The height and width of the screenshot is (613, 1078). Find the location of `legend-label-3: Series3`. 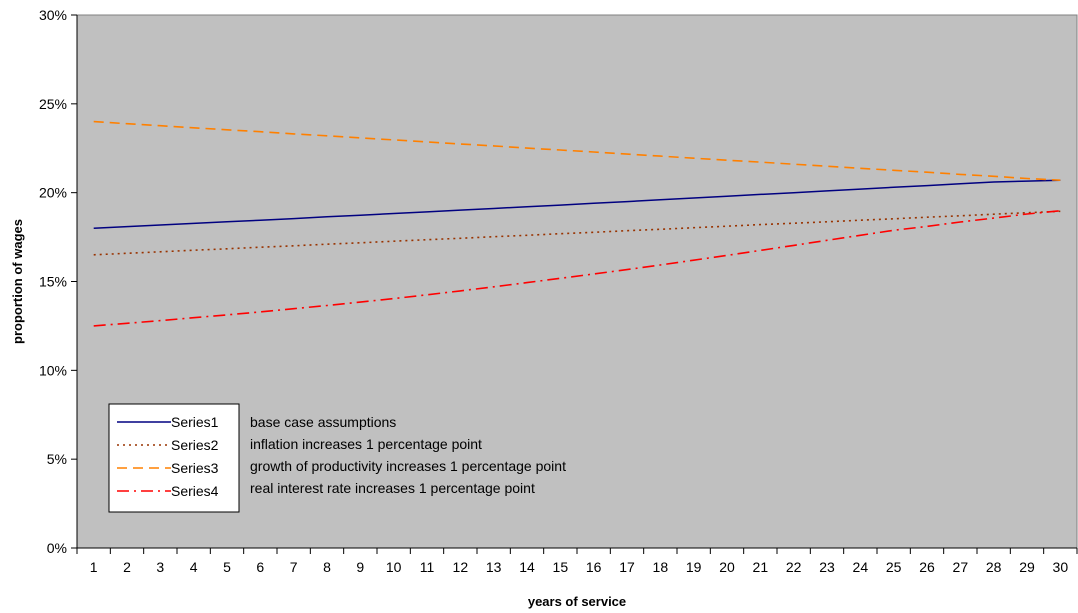

legend-label-3: Series3 is located at coordinates (195, 468).